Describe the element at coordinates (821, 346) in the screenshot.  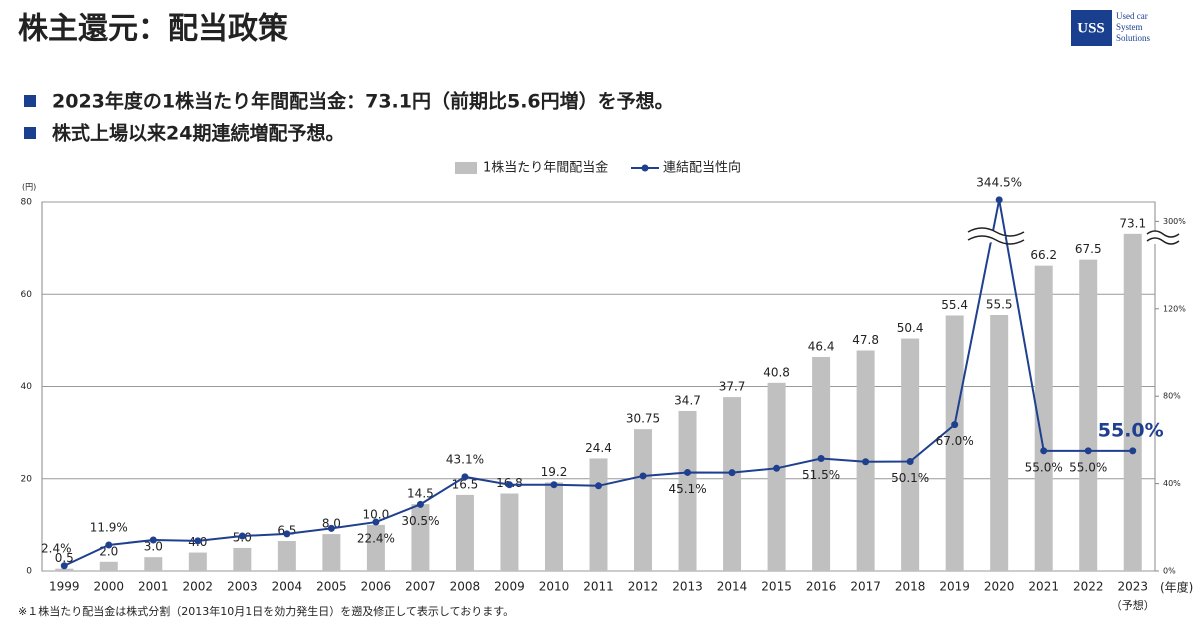
I see `bar-value-label: 46.4` at that location.